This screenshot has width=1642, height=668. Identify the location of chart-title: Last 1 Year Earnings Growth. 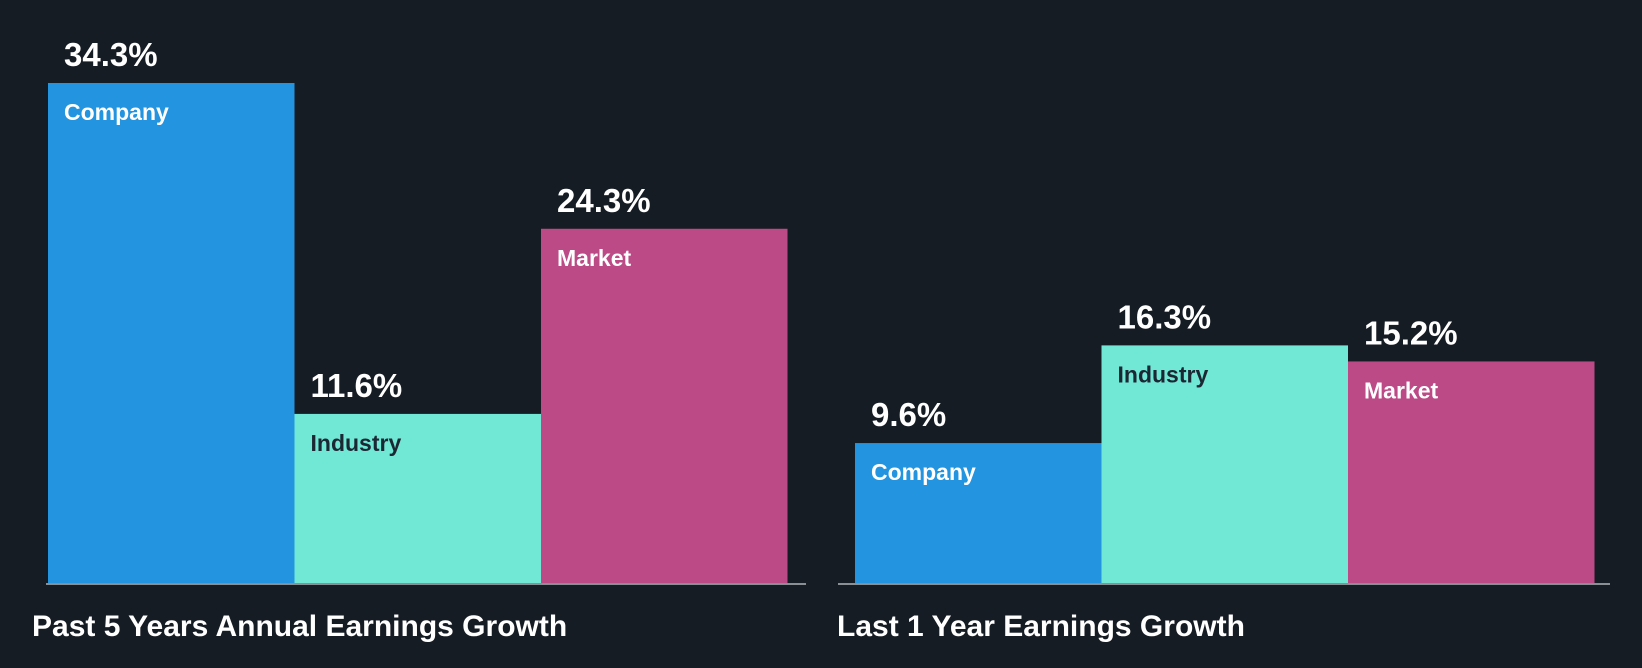
(1041, 626).